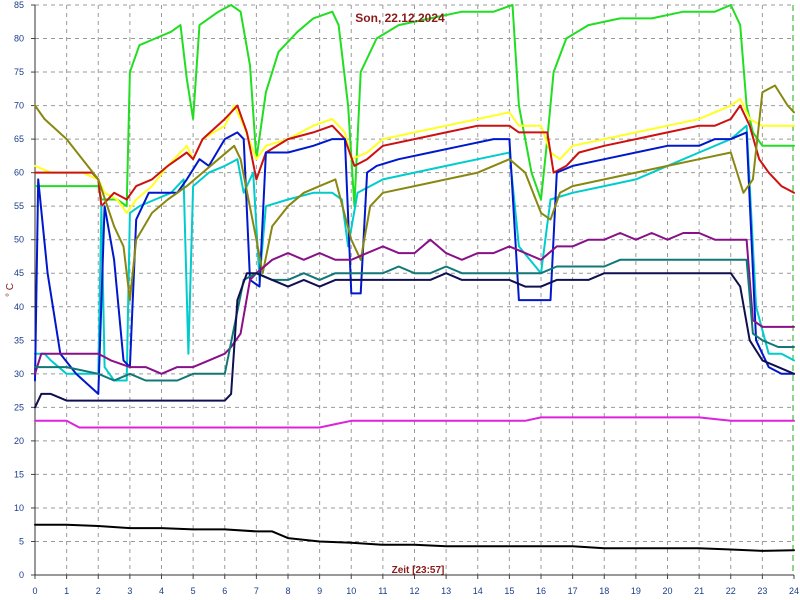 This screenshot has width=800, height=600. What do you see at coordinates (161, 591) in the screenshot?
I see `x-tick-label: 4` at bounding box center [161, 591].